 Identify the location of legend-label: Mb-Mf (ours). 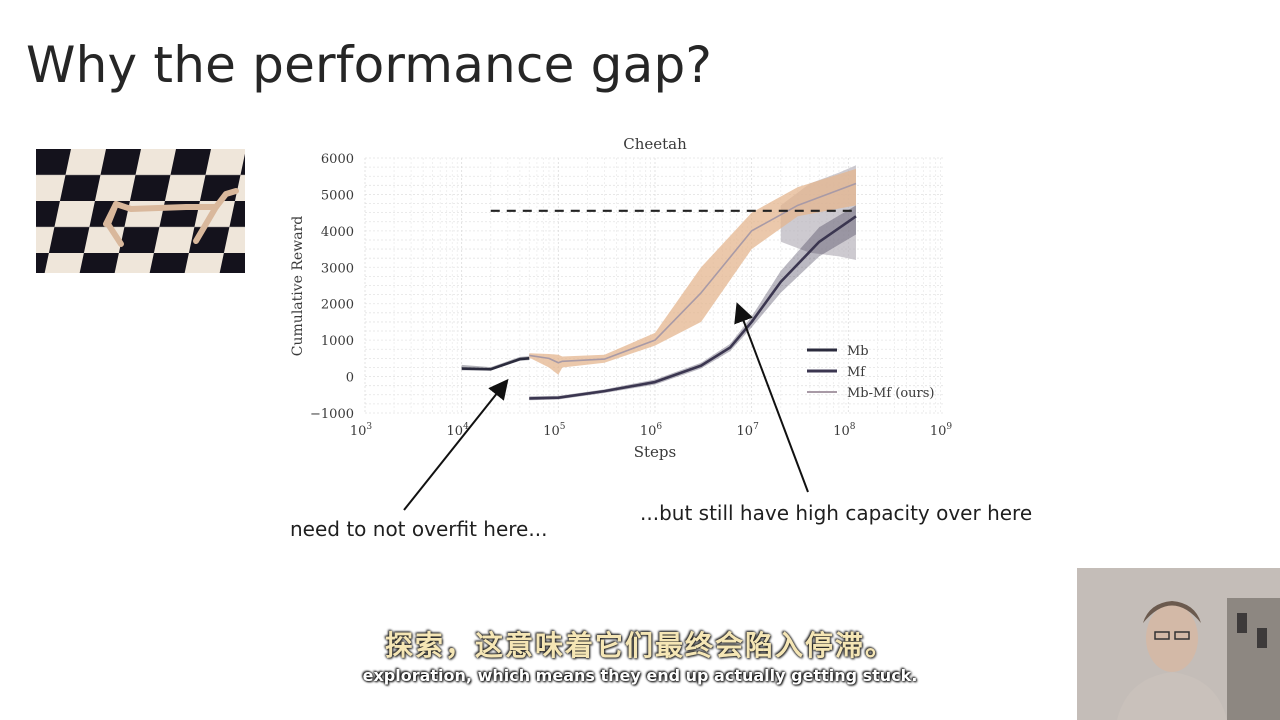
(891, 393).